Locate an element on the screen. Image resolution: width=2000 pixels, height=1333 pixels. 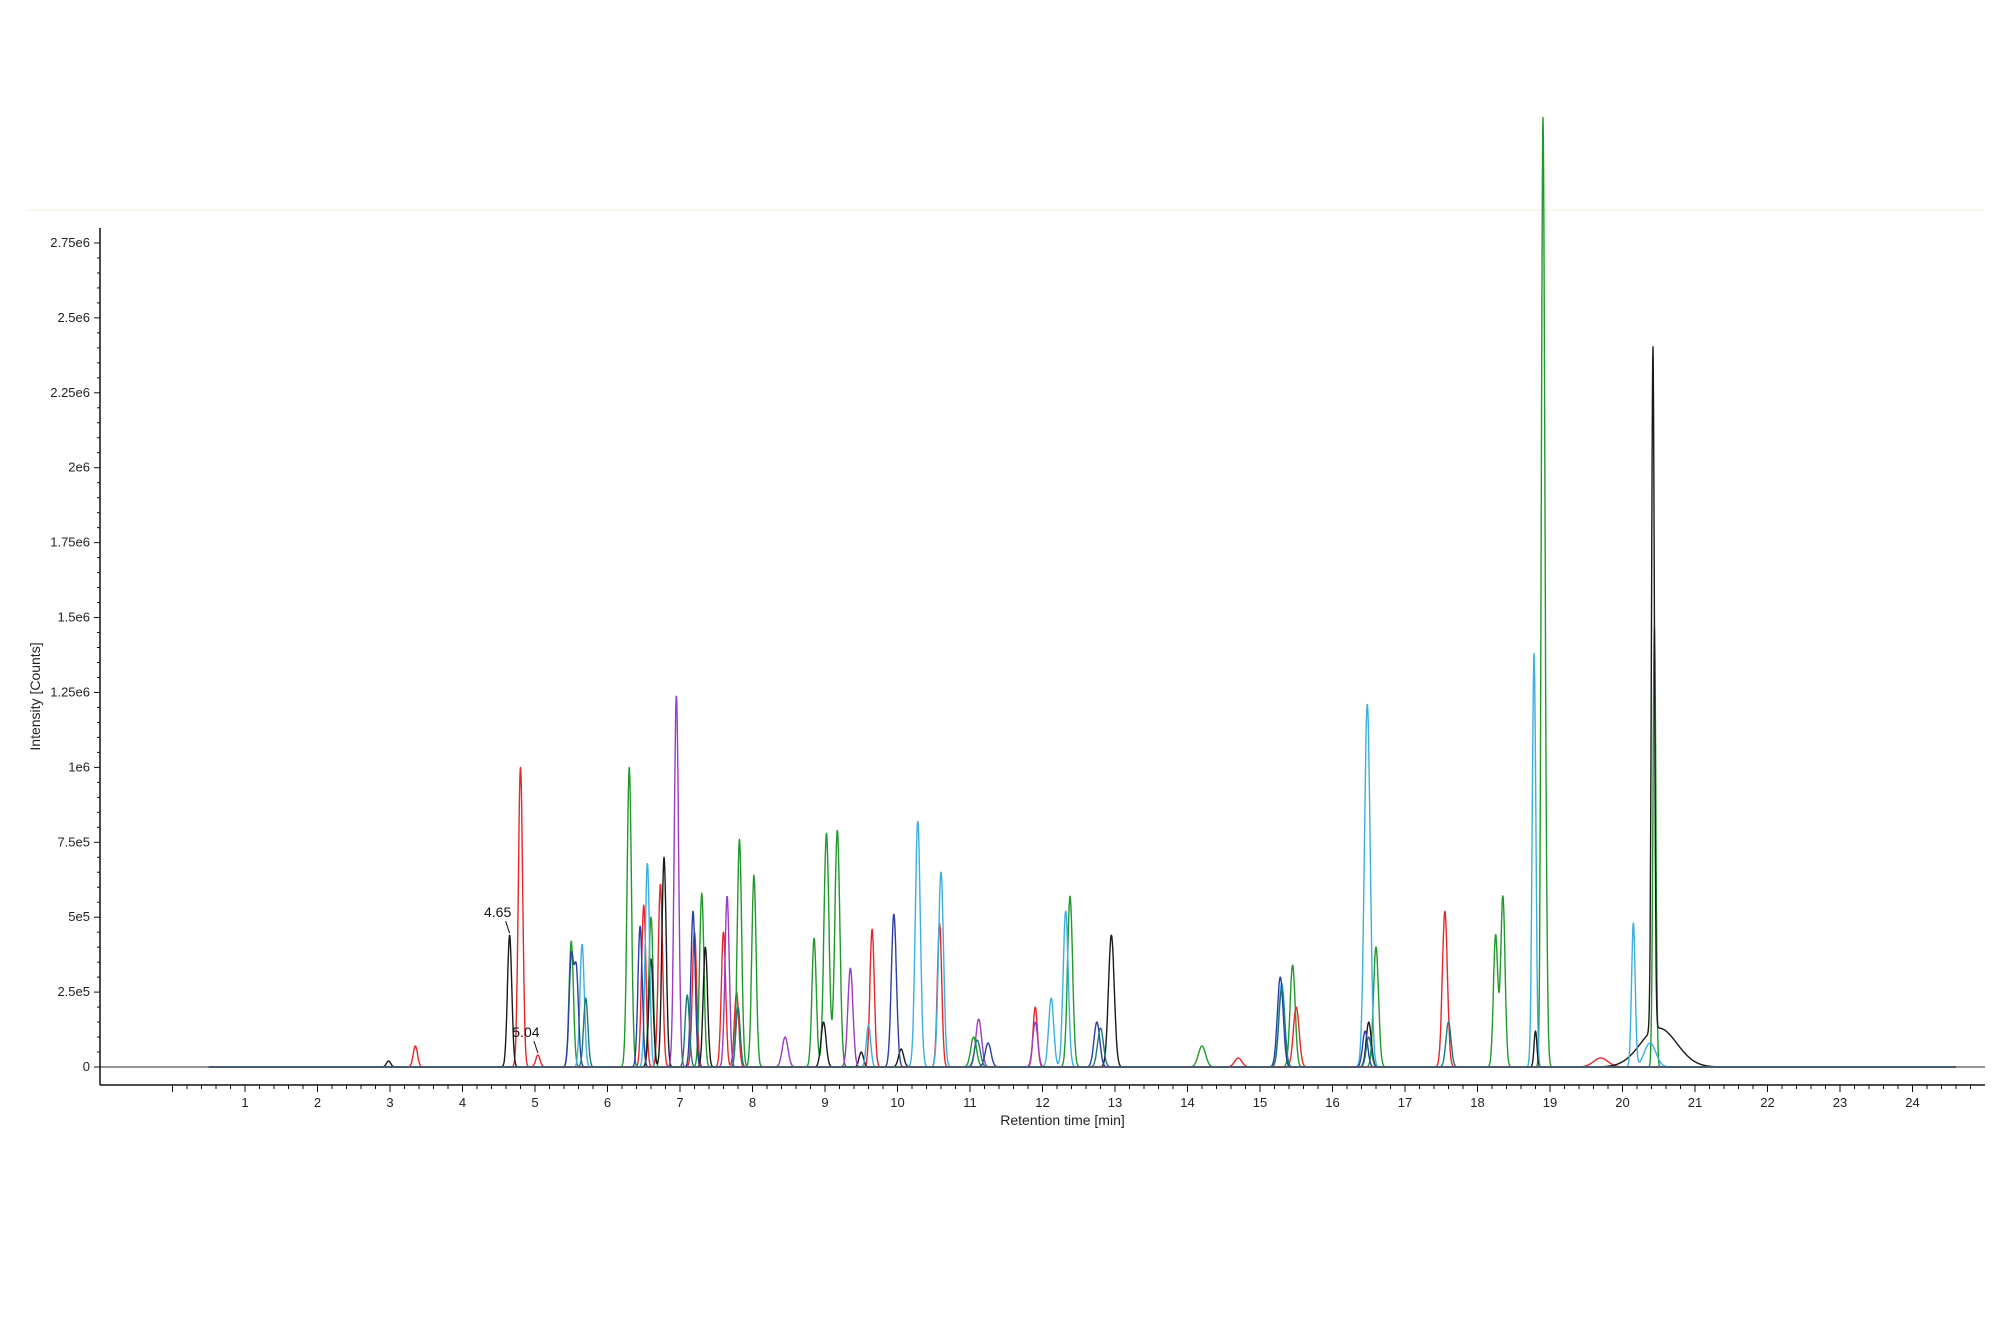
y-tick-label: 2.25e6 is located at coordinates (70, 392).